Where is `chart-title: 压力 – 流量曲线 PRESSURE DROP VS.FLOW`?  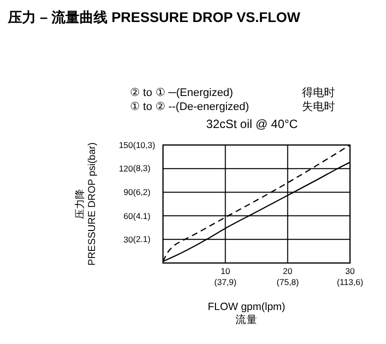
chart-title: 压力 – 流量曲线 PRESSURE DROP VS.FLOW is located at coordinates (154, 17).